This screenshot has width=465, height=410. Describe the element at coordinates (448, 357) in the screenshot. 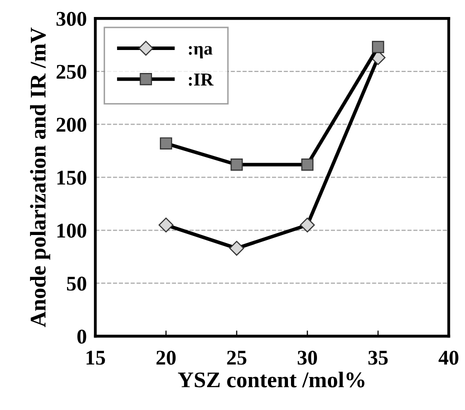

I see `x-tick-label: 40` at that location.